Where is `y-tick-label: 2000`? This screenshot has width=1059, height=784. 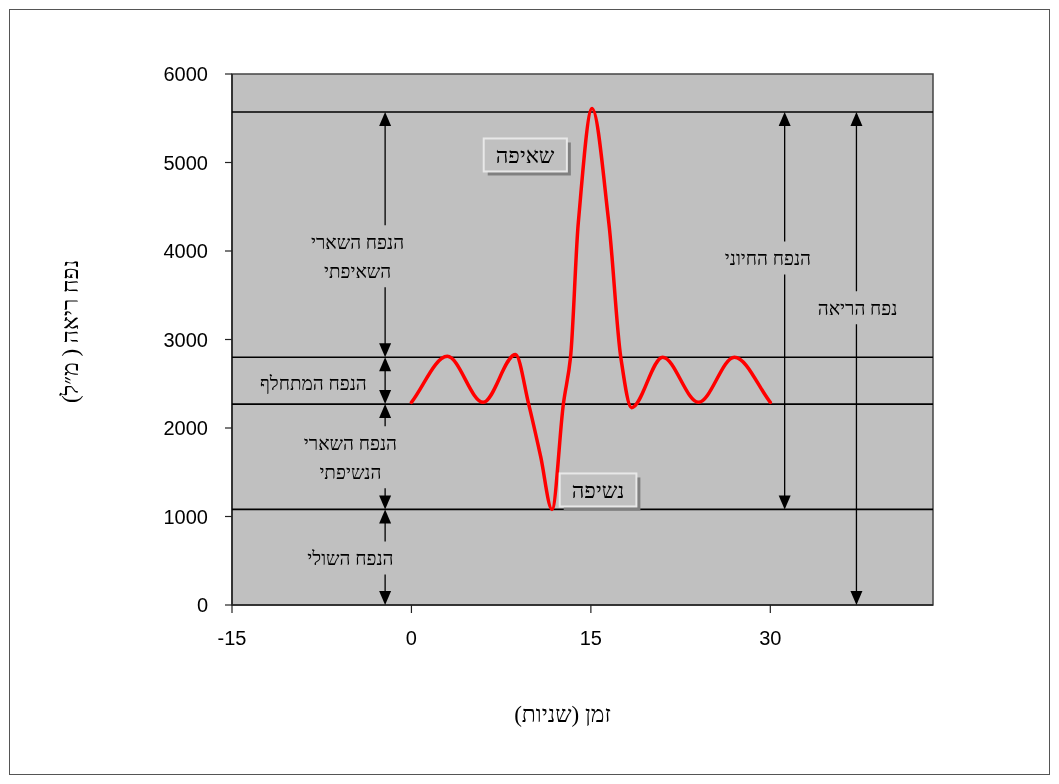
y-tick-label: 2000 is located at coordinates (185, 428).